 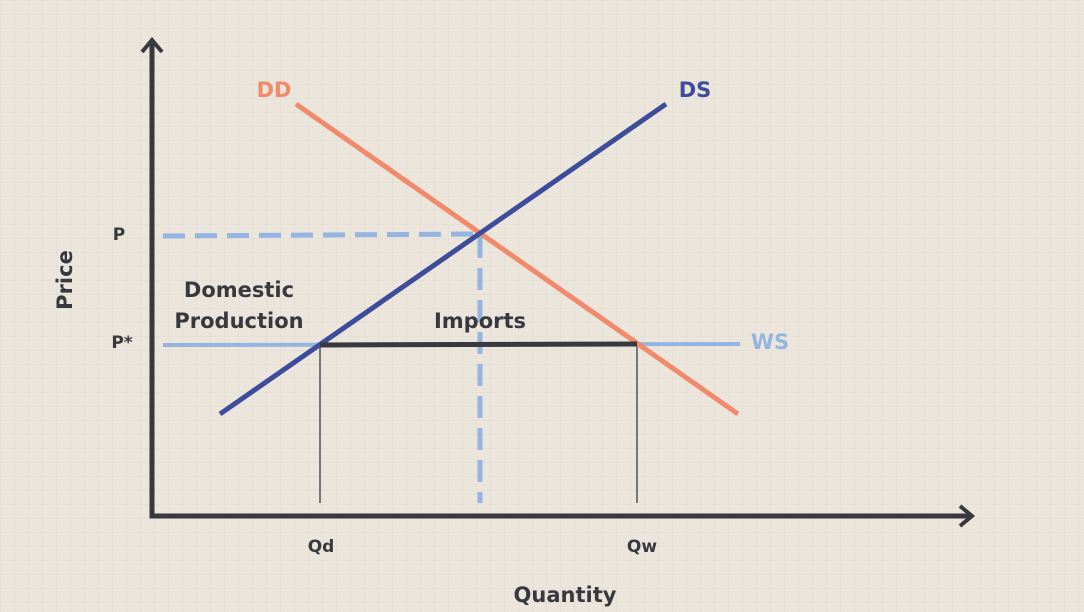 I want to click on region-label: Production, so click(x=238, y=321).